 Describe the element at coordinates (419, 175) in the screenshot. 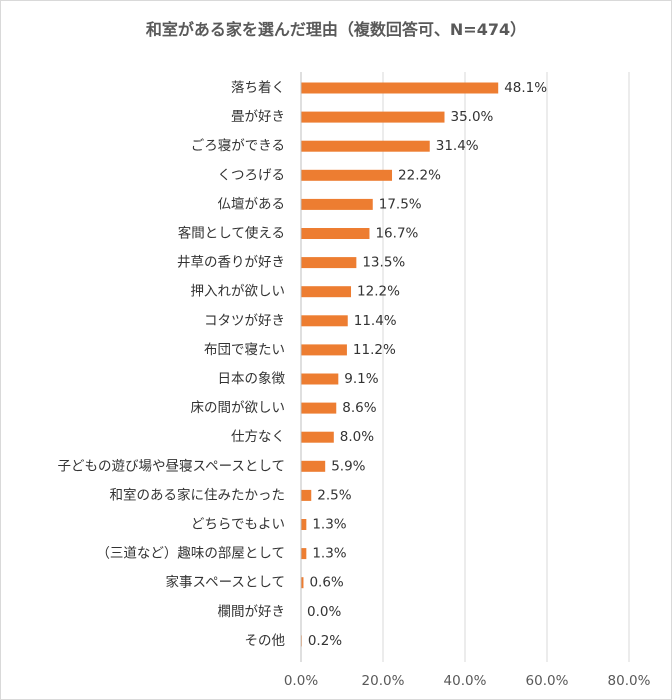

I see `value-label: 22.2%` at that location.